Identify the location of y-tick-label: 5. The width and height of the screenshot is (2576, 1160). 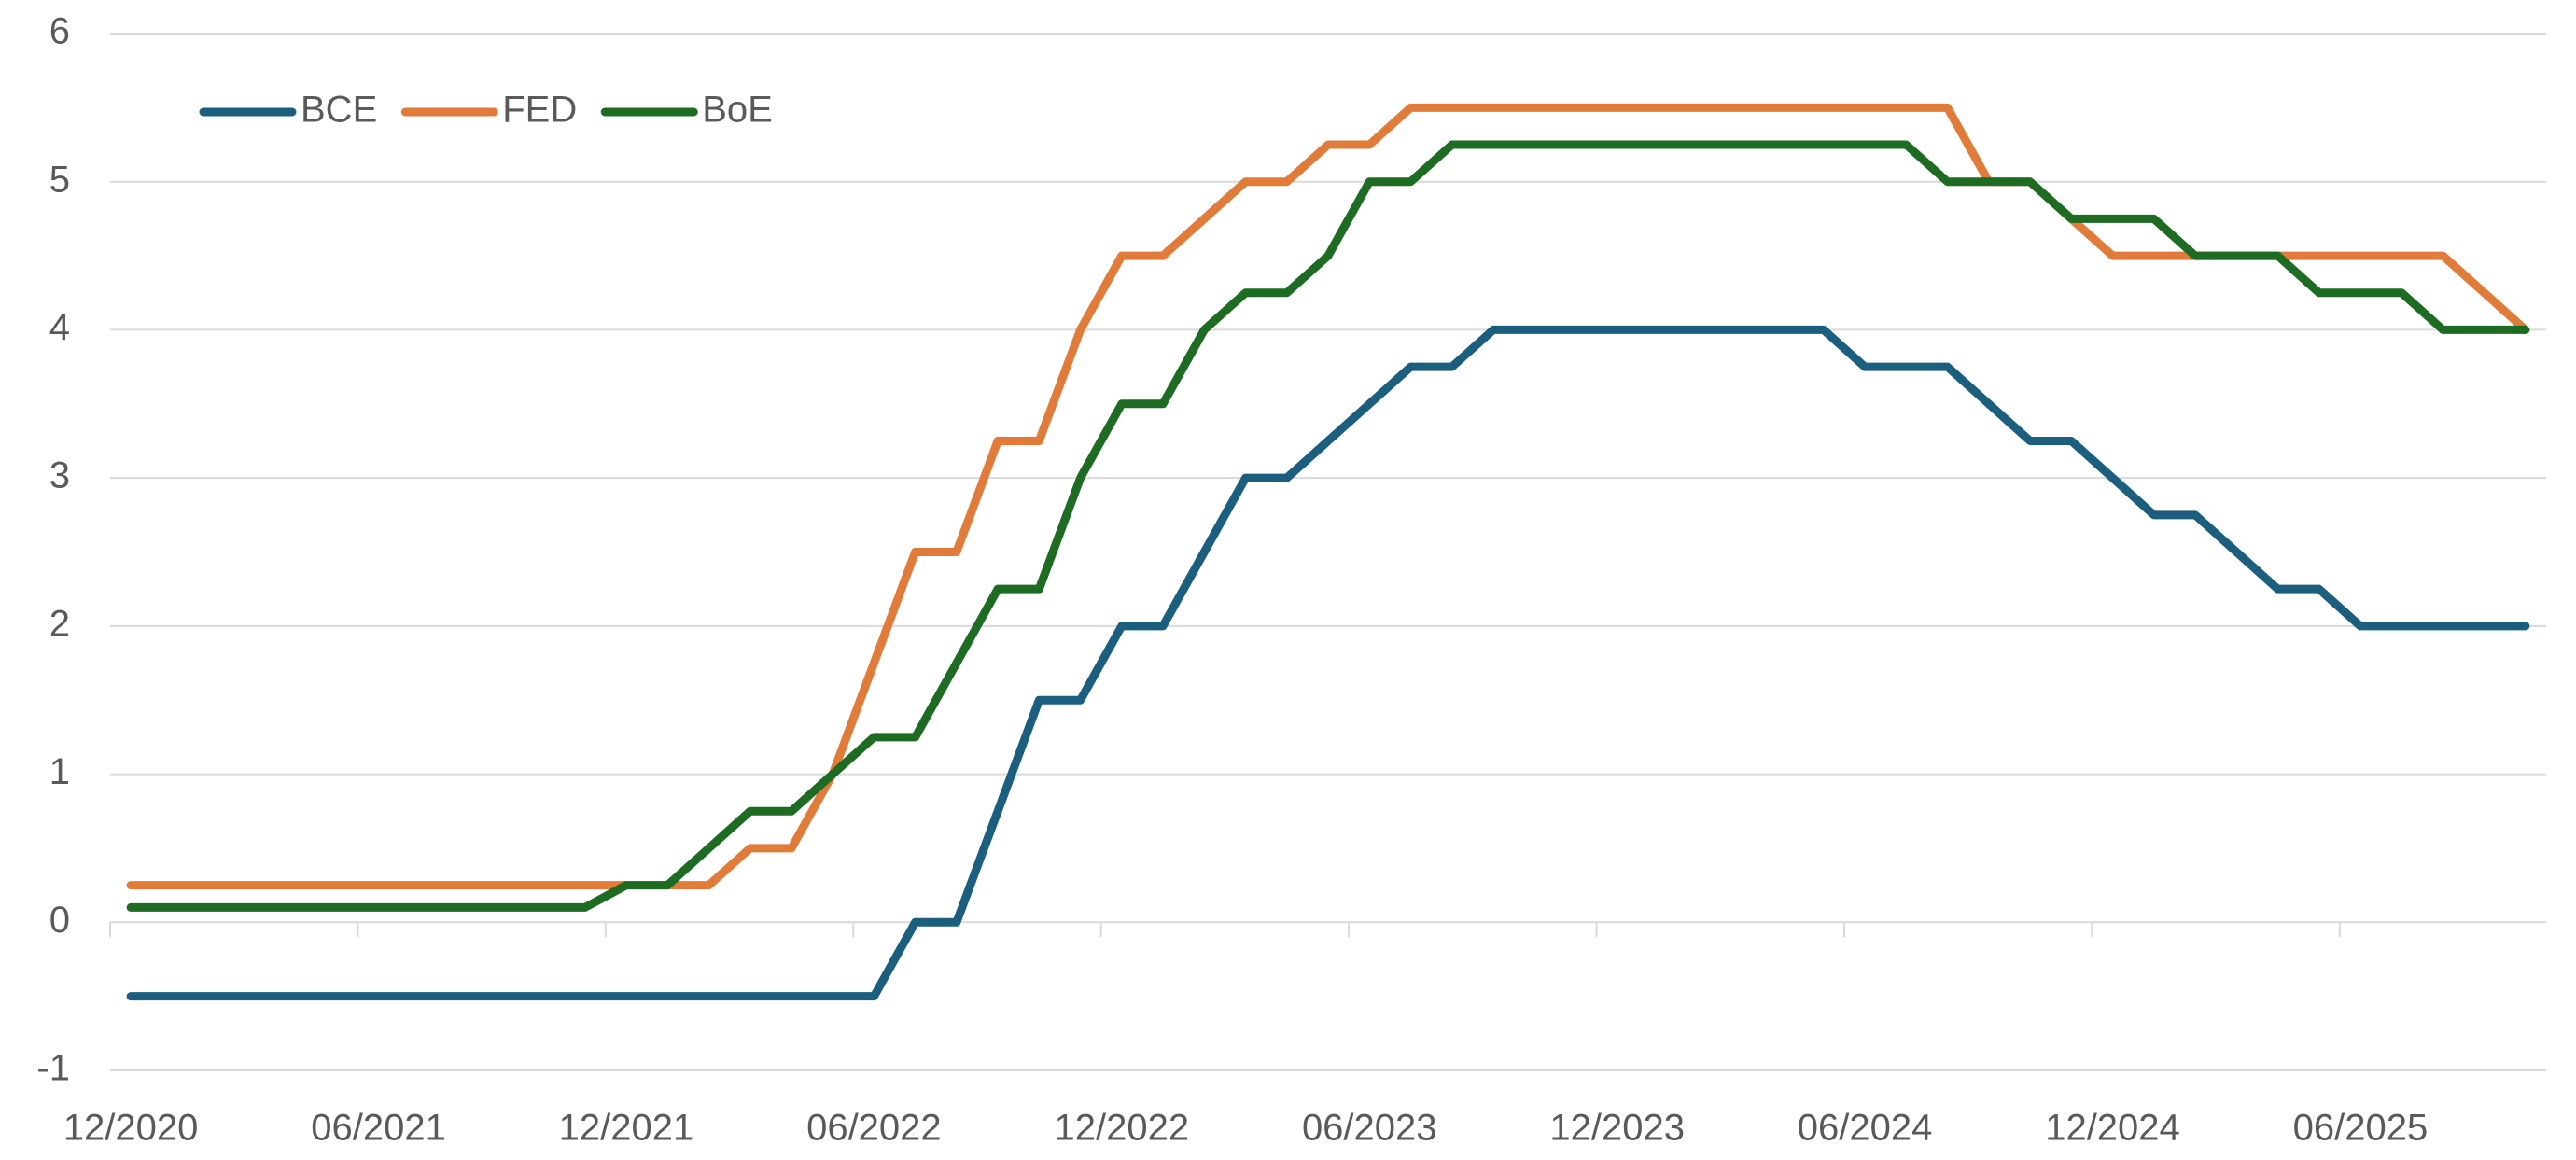
(59, 179).